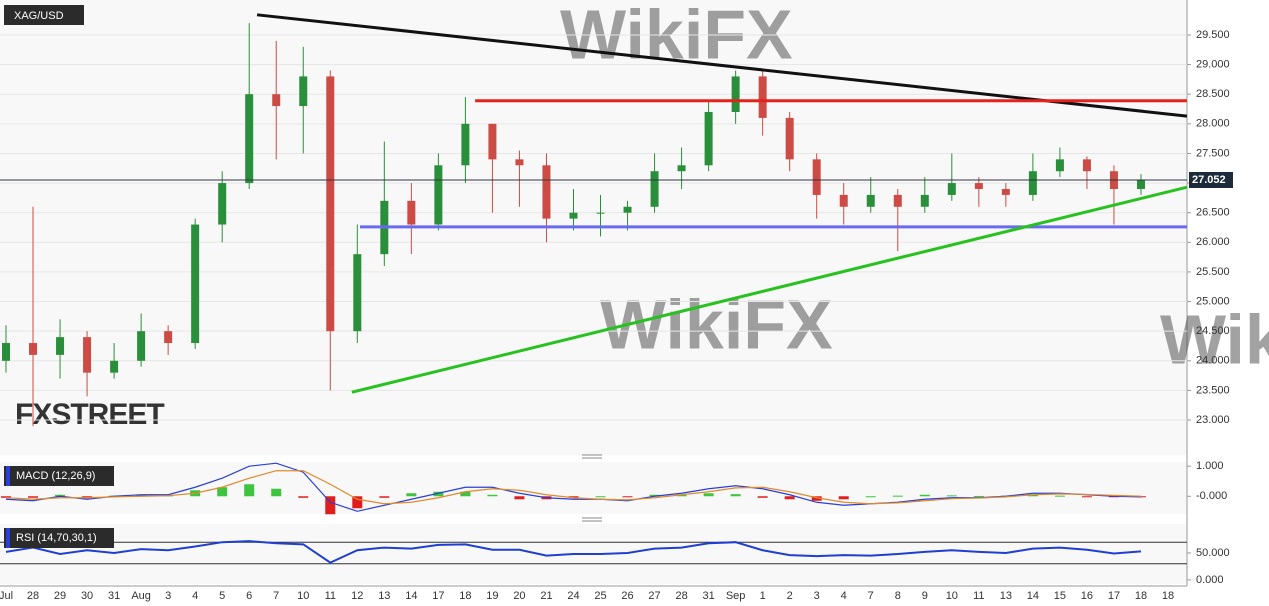  What do you see at coordinates (141, 596) in the screenshot?
I see `x-tick-label: Aug` at bounding box center [141, 596].